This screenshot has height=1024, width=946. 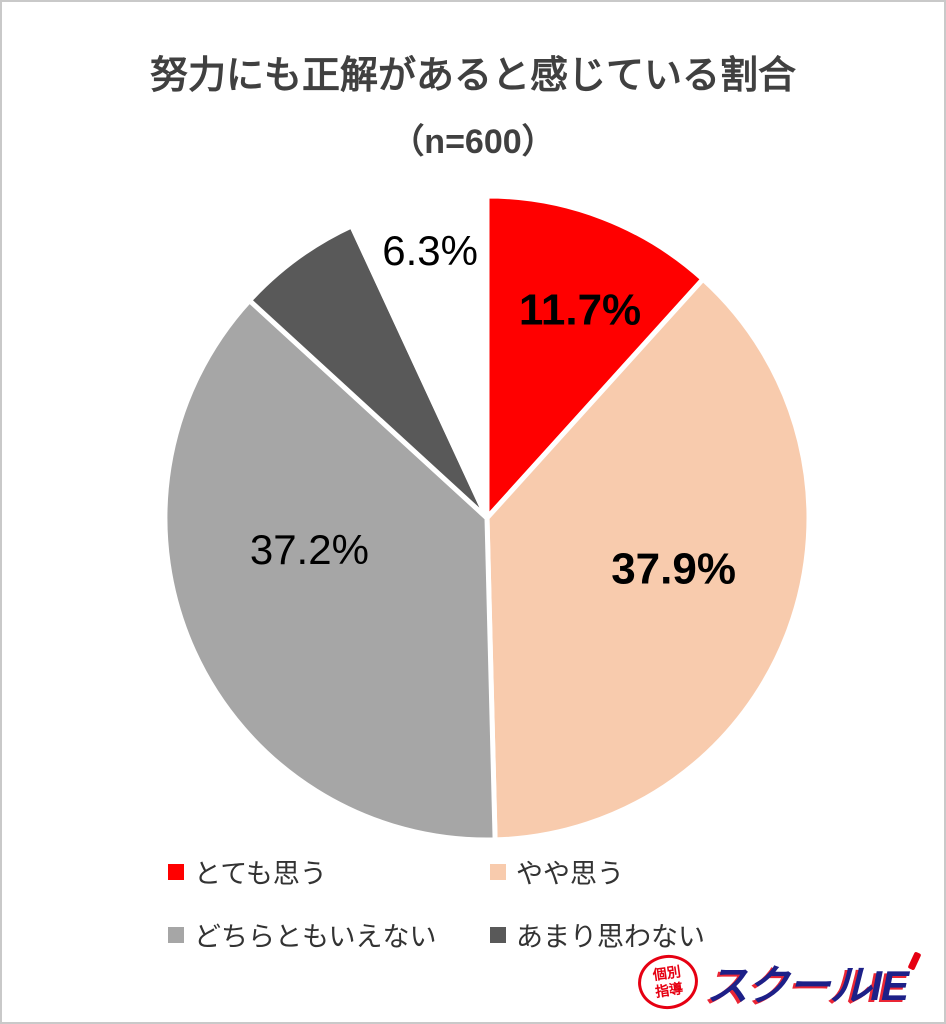 What do you see at coordinates (260, 874) in the screenshot?
I see `legend-label: とても思う` at bounding box center [260, 874].